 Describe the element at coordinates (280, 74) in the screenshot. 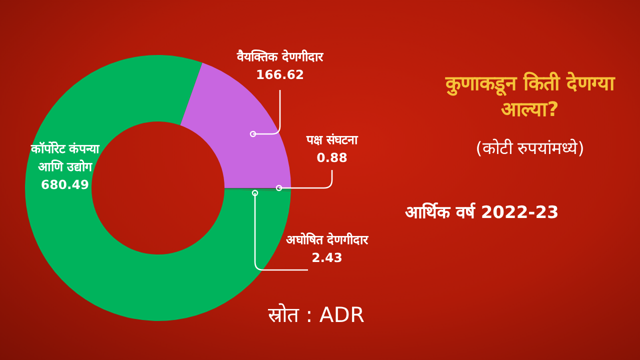

I see `data-label: 166.62` at that location.